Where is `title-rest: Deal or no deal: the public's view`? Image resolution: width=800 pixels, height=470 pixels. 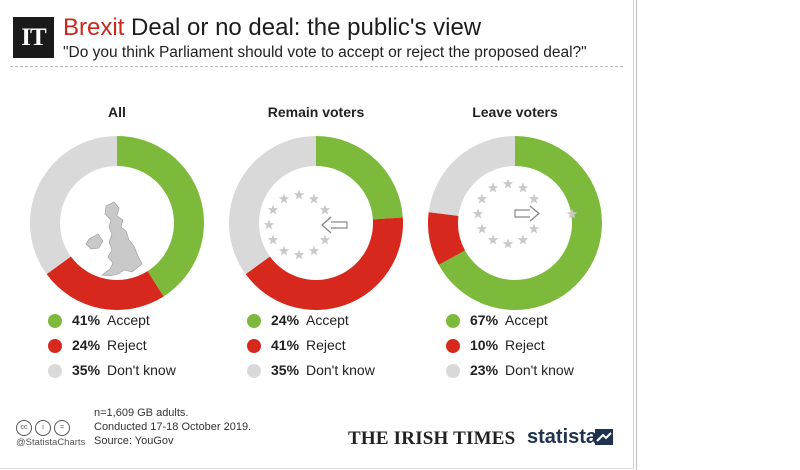 title-rest: Deal or no deal: the public's view is located at coordinates (306, 27).